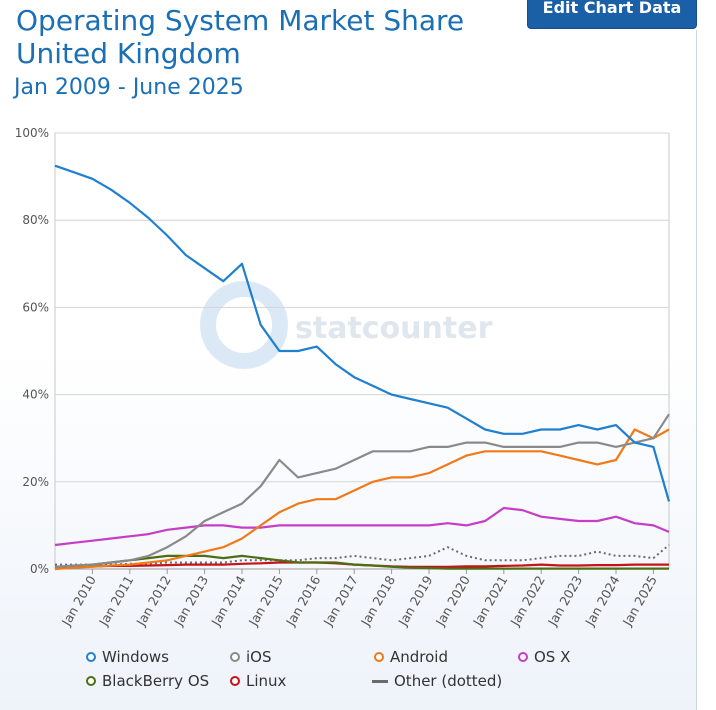  Describe the element at coordinates (258, 681) in the screenshot. I see `legend-item-linux: Linux` at that location.